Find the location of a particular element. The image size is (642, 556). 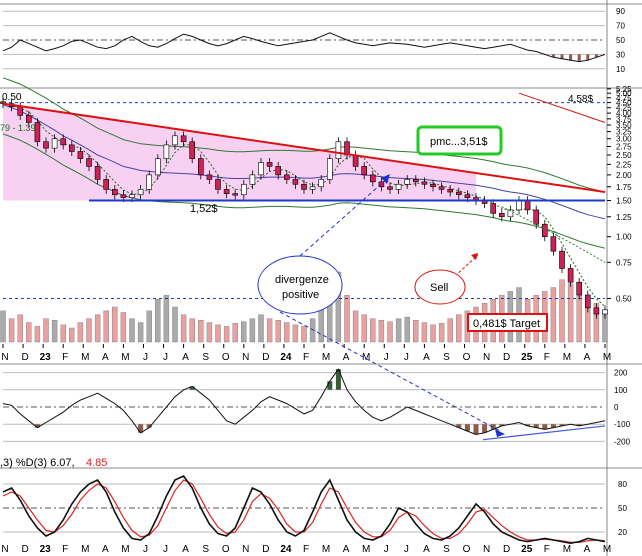

annotation-divergence-line2: positive is located at coordinates (300, 295).